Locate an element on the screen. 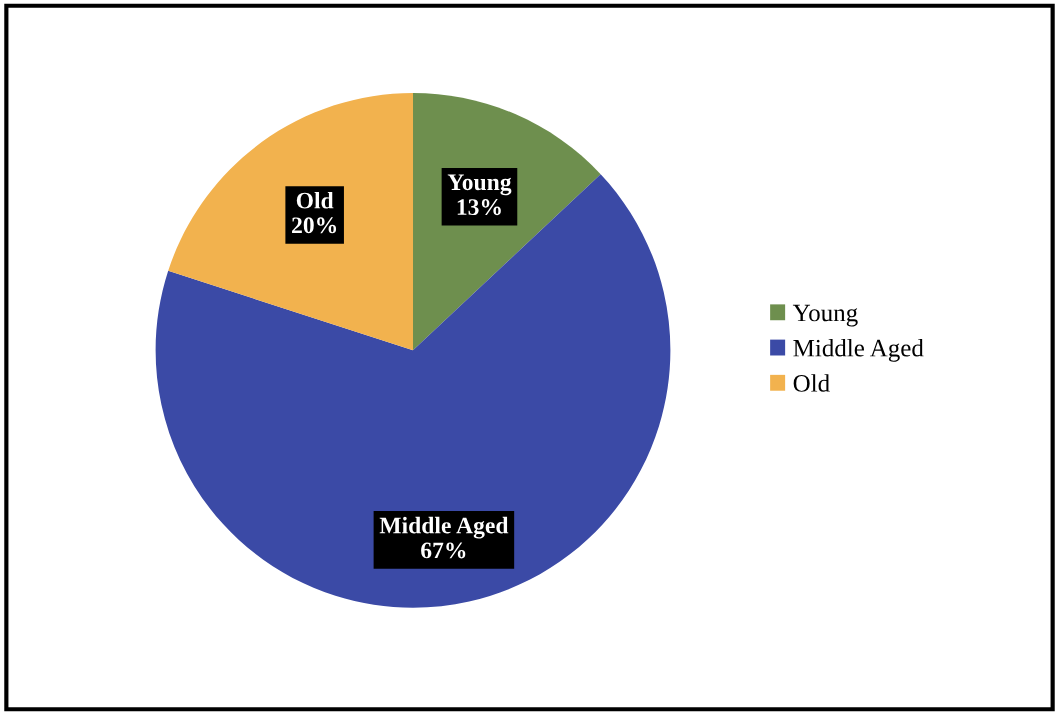  slice-label: Middle Aged is located at coordinates (444, 527).